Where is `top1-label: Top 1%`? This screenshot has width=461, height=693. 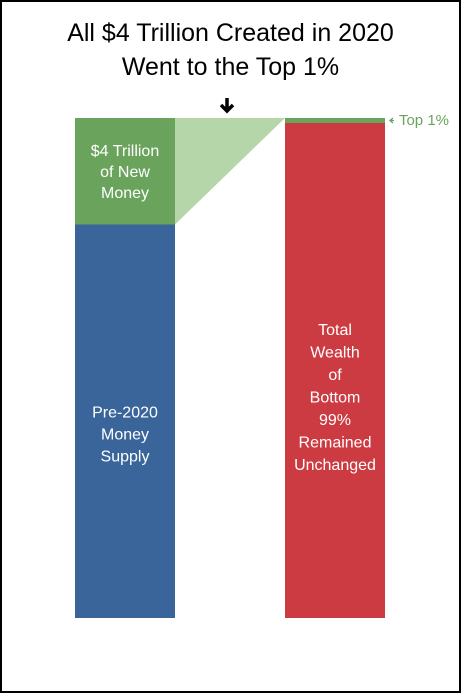 top1-label: Top 1% is located at coordinates (424, 120).